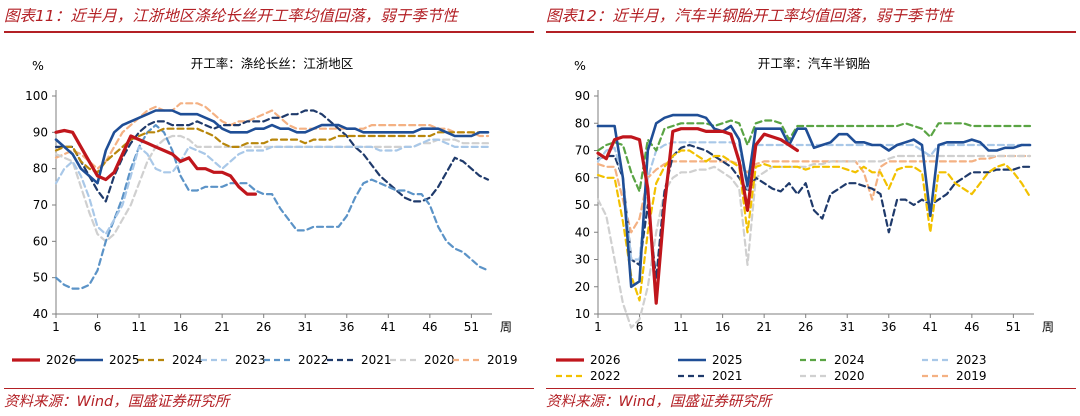 The width and height of the screenshot is (1080, 416). I want to click on left-series-2023, so click(272, 187).